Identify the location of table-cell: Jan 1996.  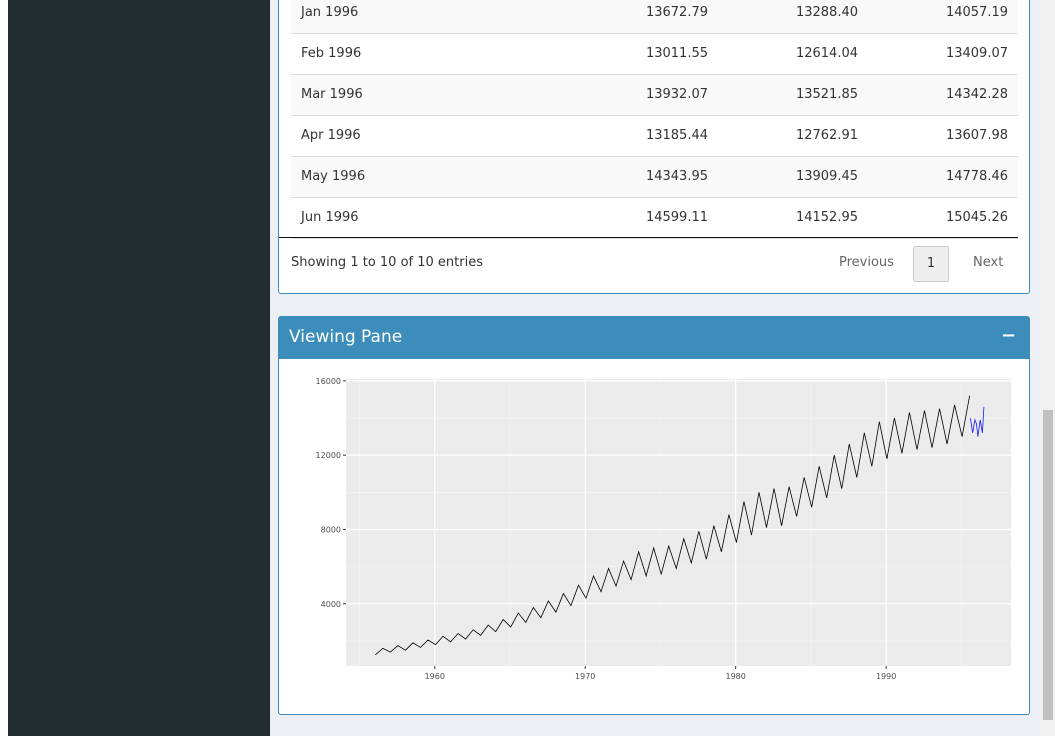
(330, 12).